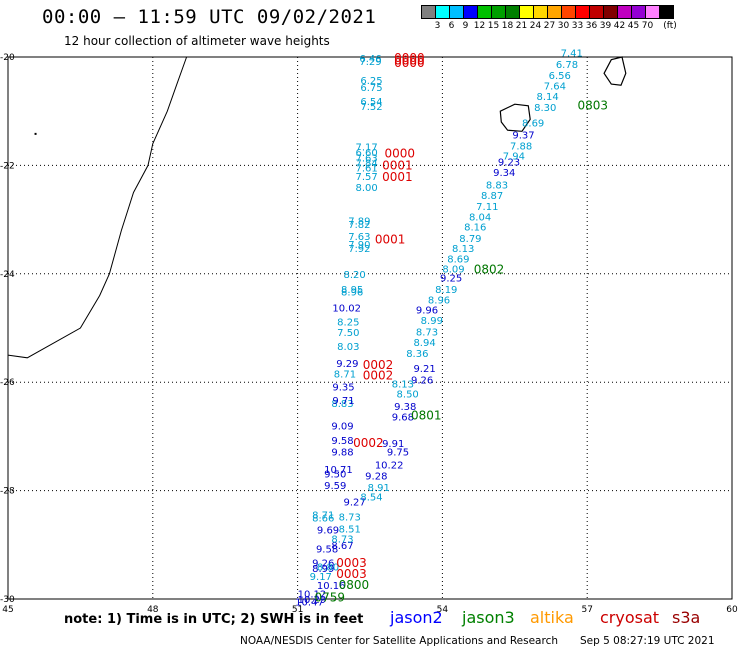 Image resolution: width=740 pixels, height=650 pixels. I want to click on wave-height-label: 9.91, so click(393, 444).